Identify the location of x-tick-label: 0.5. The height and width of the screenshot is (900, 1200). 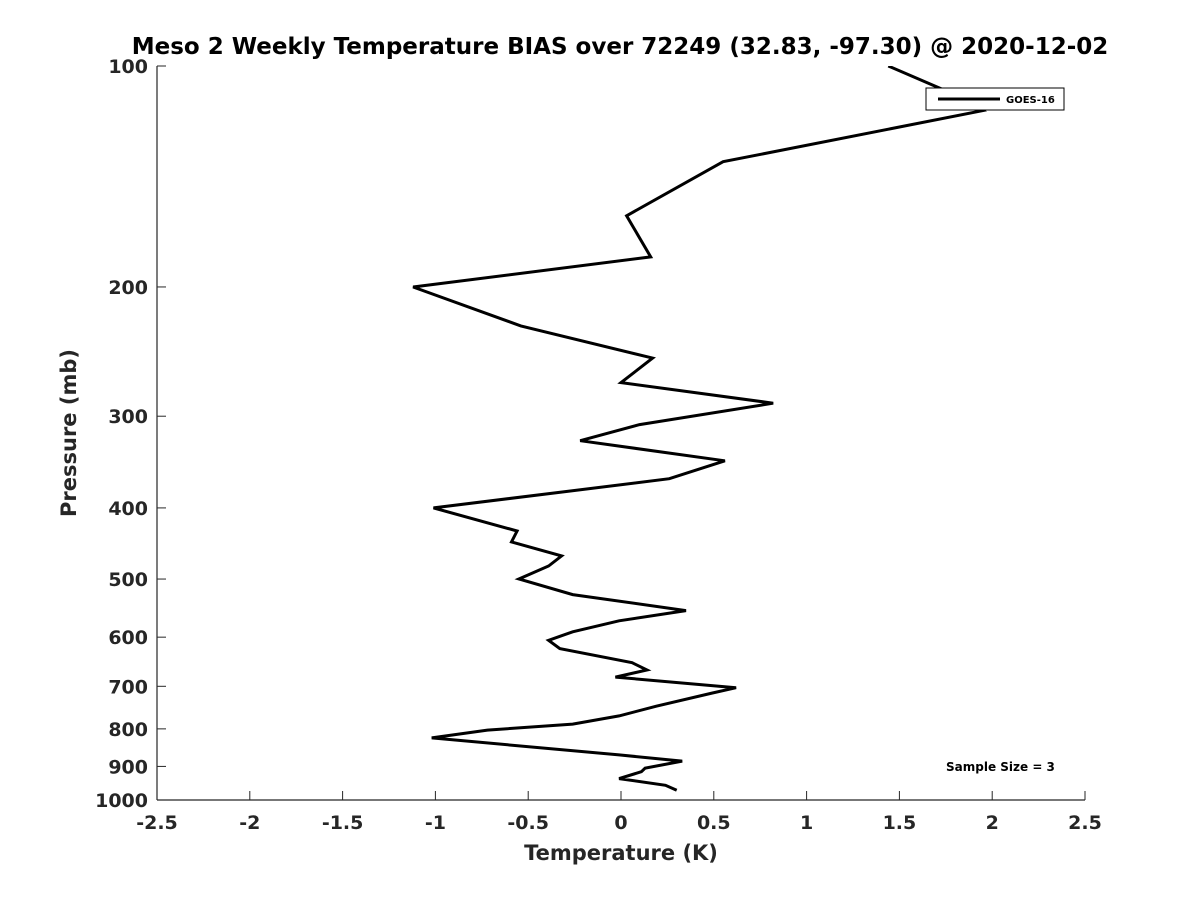
(714, 823).